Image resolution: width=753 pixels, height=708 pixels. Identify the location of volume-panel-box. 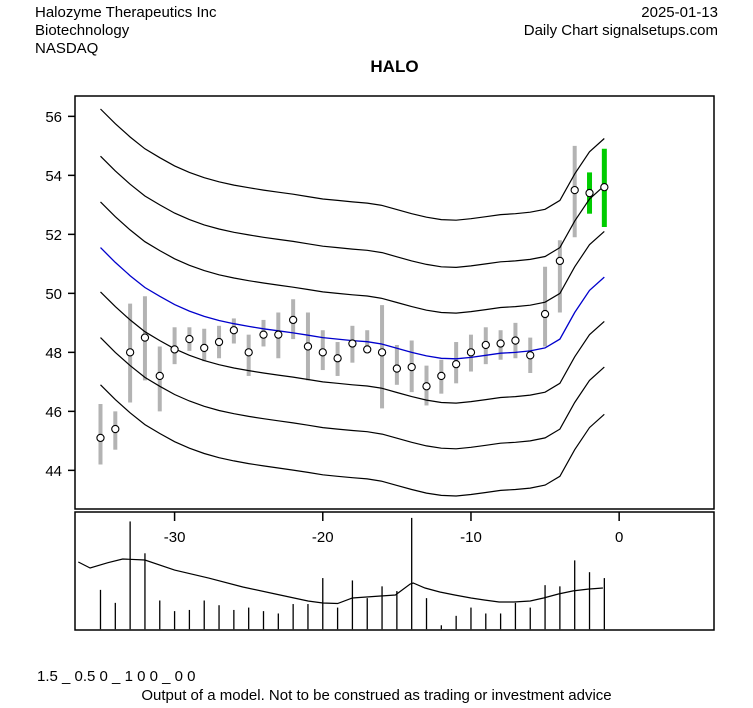
(394, 571).